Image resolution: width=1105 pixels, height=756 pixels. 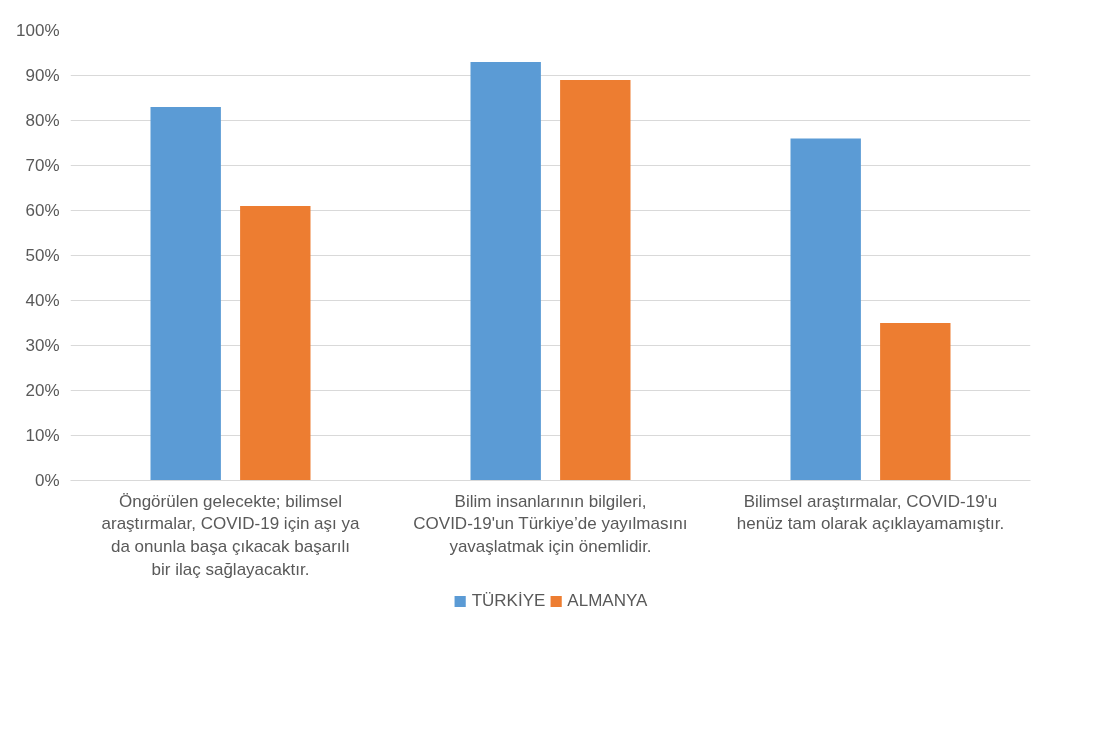 What do you see at coordinates (42, 255) in the screenshot?
I see `y-tick-label: 50%` at bounding box center [42, 255].